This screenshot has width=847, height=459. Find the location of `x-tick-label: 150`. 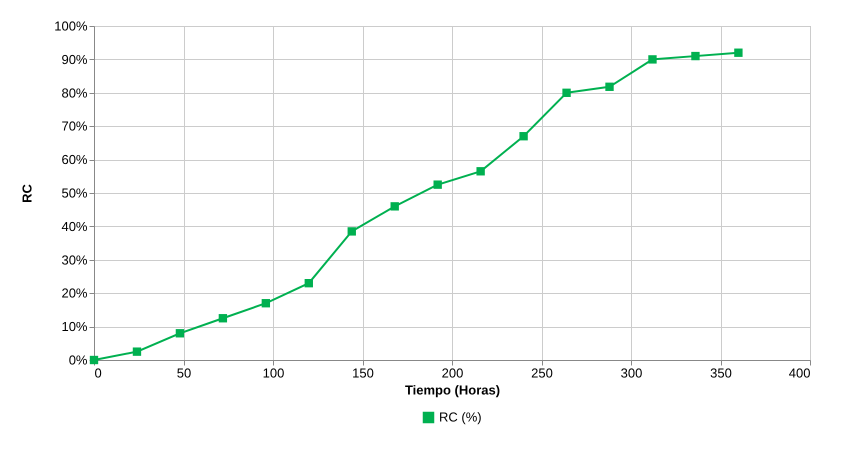

x-tick-label: 150 is located at coordinates (363, 373).